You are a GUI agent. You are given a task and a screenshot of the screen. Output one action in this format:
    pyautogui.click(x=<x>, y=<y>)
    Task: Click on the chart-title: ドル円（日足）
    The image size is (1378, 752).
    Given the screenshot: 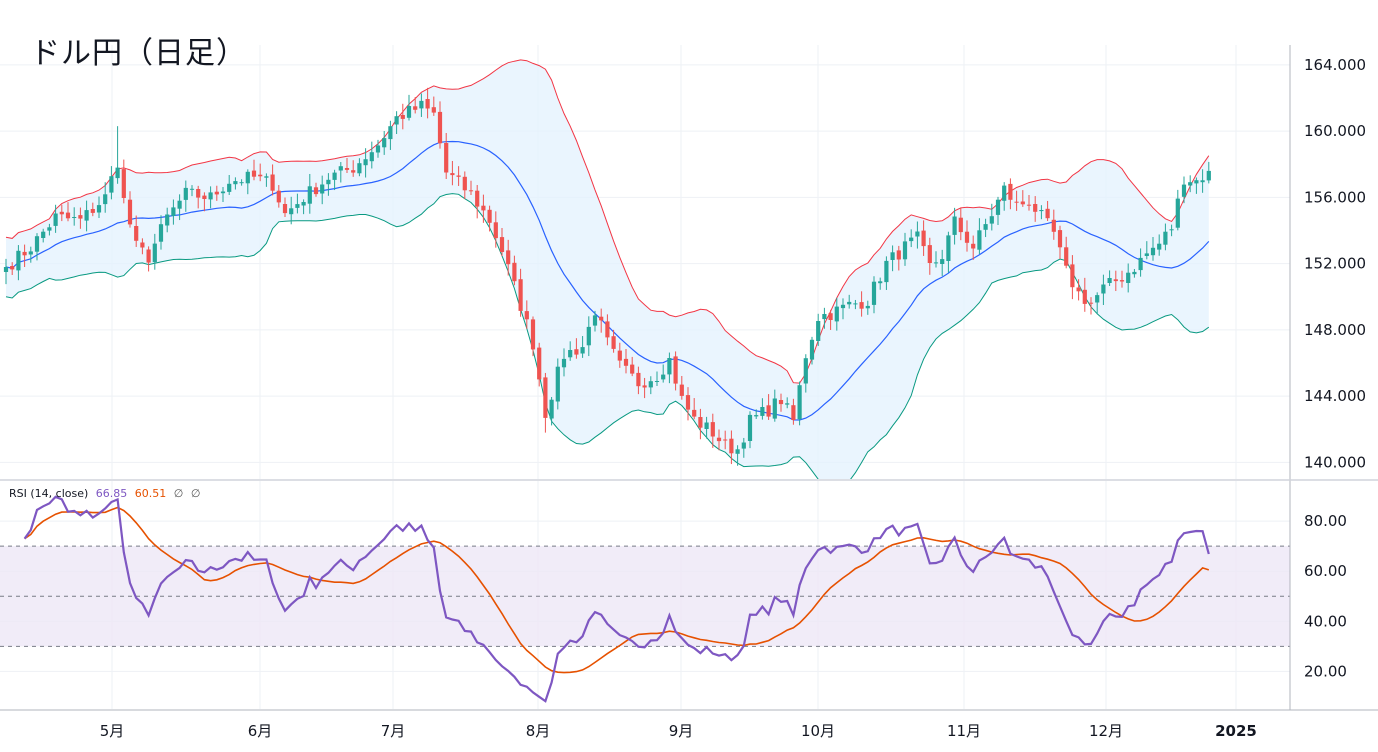 What is the action you would take?
    pyautogui.click(x=138, y=53)
    